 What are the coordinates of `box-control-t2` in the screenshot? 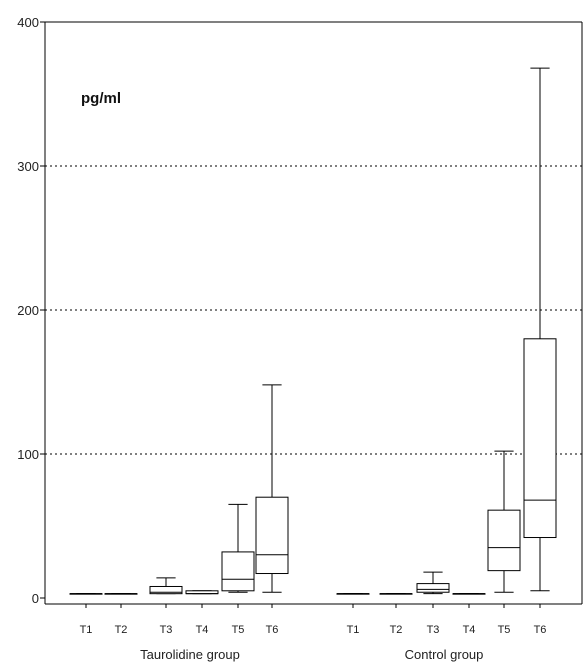 It's located at (396, 594).